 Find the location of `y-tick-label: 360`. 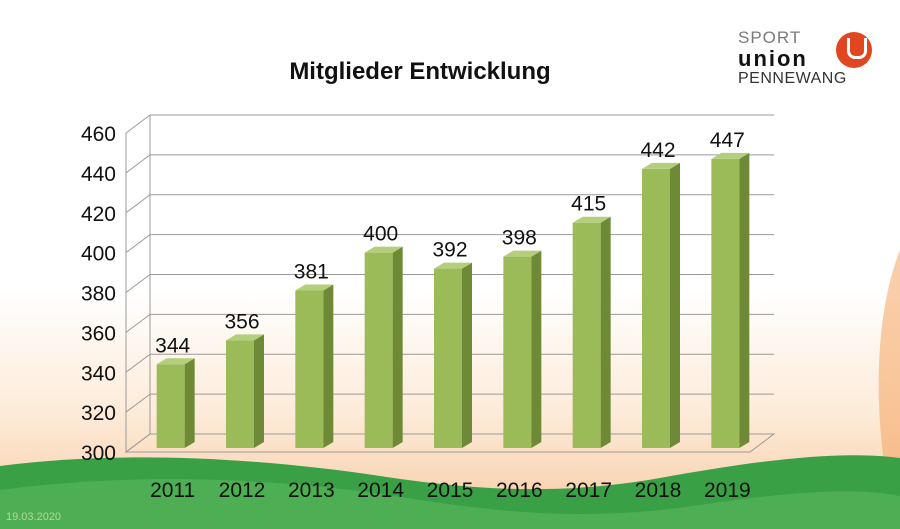

y-tick-label: 360 is located at coordinates (98, 333).